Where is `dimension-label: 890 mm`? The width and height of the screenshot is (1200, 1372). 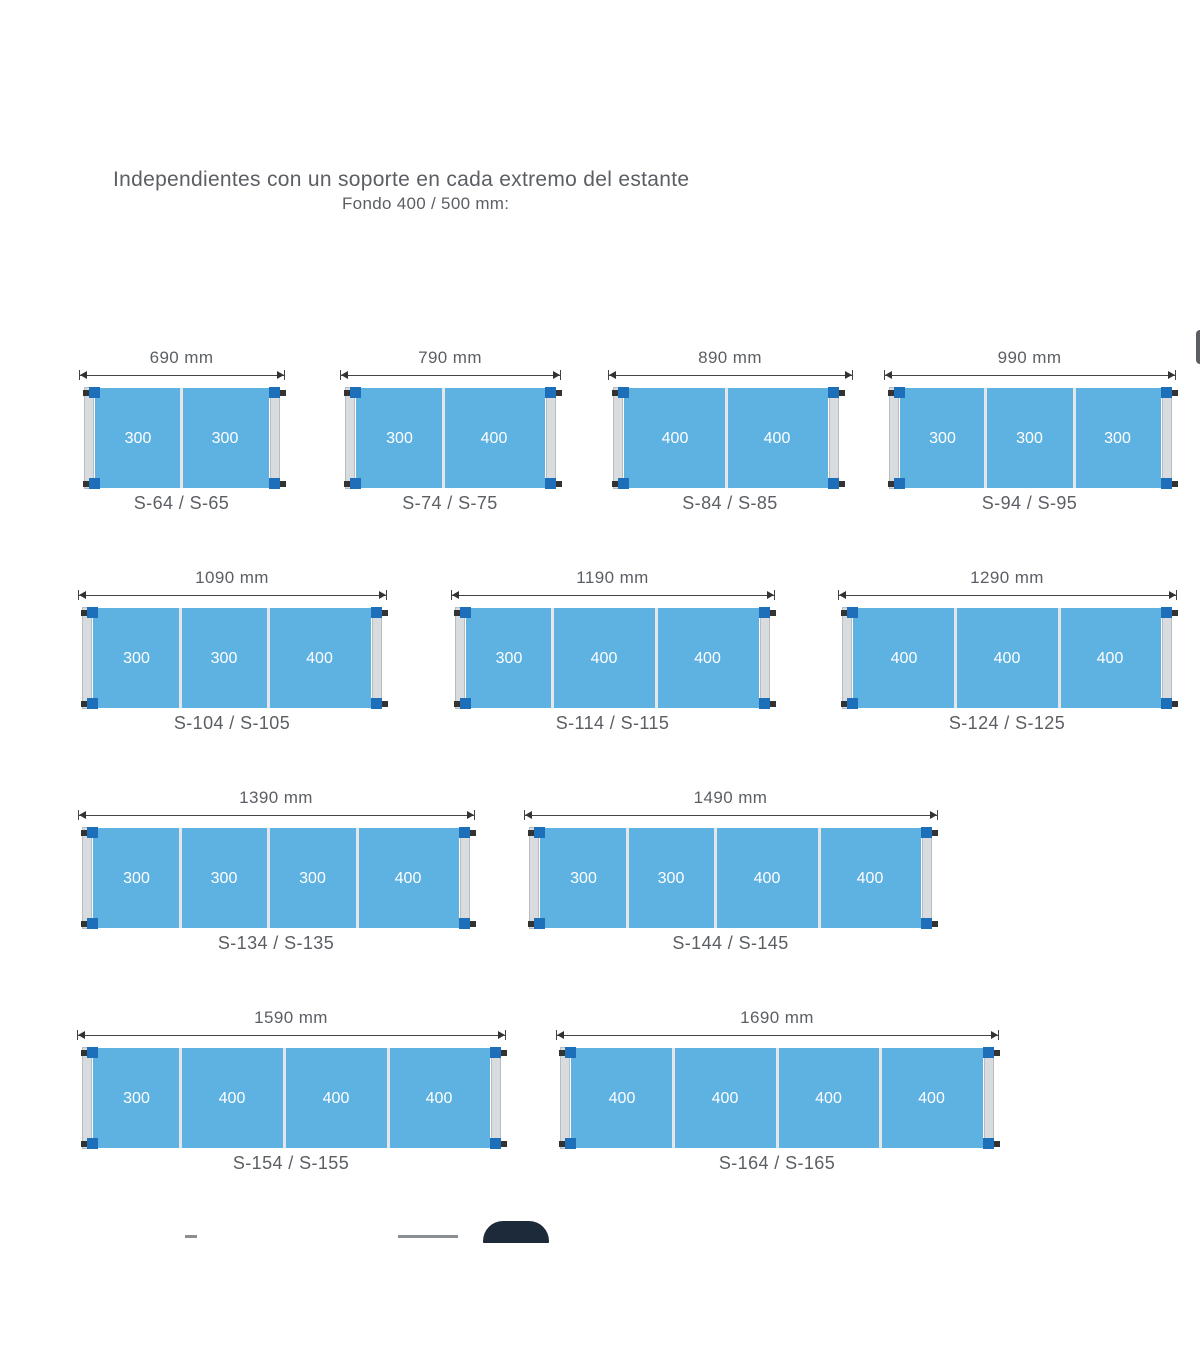 dimension-label: 890 mm is located at coordinates (730, 357).